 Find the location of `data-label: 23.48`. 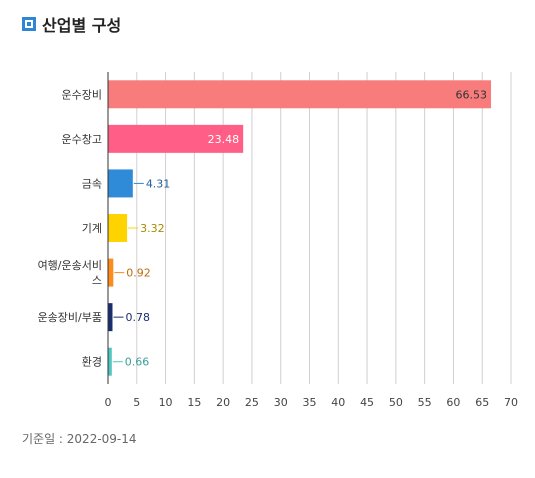

data-label: 23.48 is located at coordinates (224, 139).